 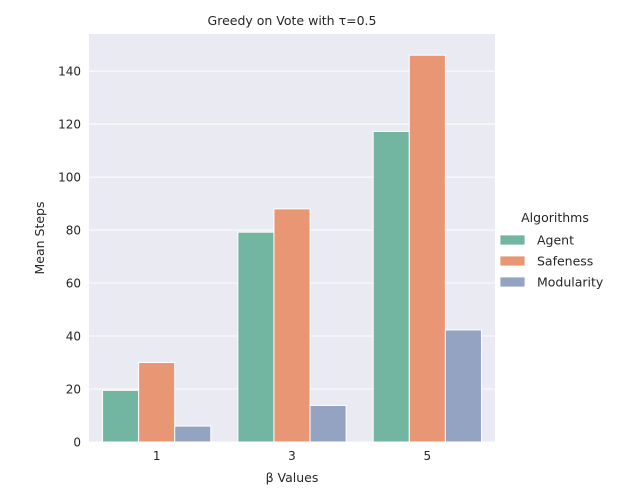 I want to click on y-tick-label: 0, so click(x=77, y=443).